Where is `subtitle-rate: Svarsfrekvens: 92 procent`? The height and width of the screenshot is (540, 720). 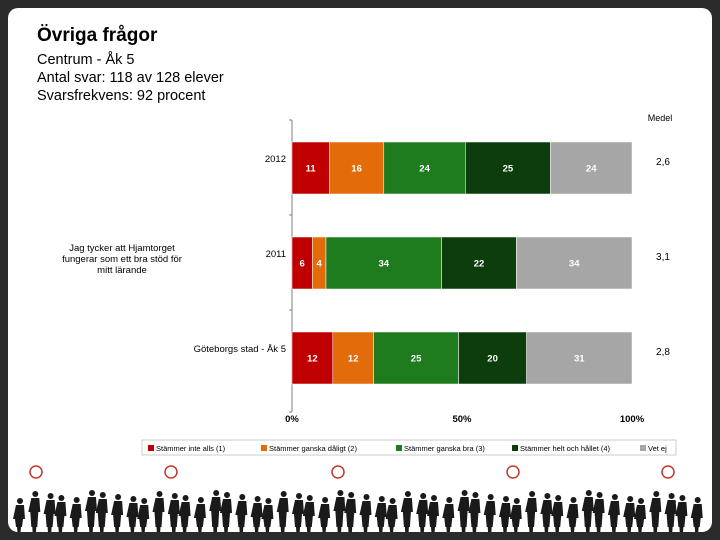
subtitle-rate: Svarsfrekvens: 92 procent is located at coordinates (121, 96).